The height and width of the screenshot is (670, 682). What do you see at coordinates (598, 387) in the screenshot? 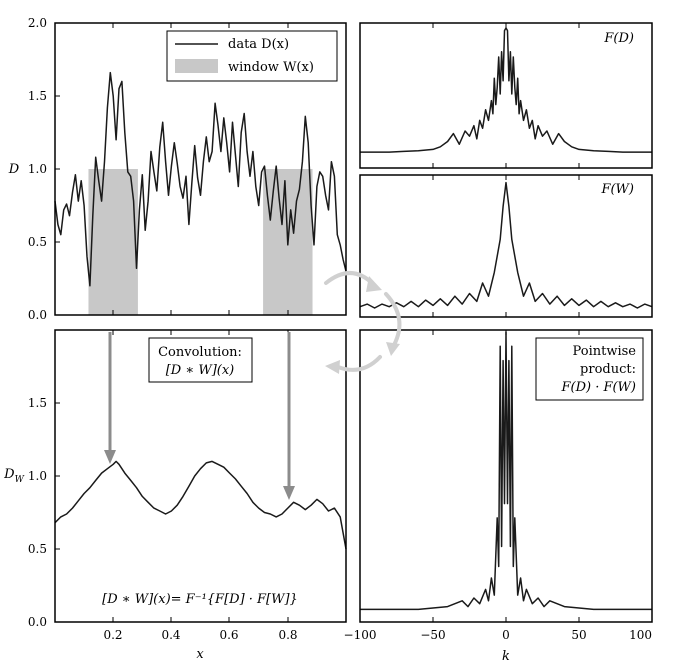
I see `product-label-3: F(D) · F(W)` at bounding box center [598, 387].